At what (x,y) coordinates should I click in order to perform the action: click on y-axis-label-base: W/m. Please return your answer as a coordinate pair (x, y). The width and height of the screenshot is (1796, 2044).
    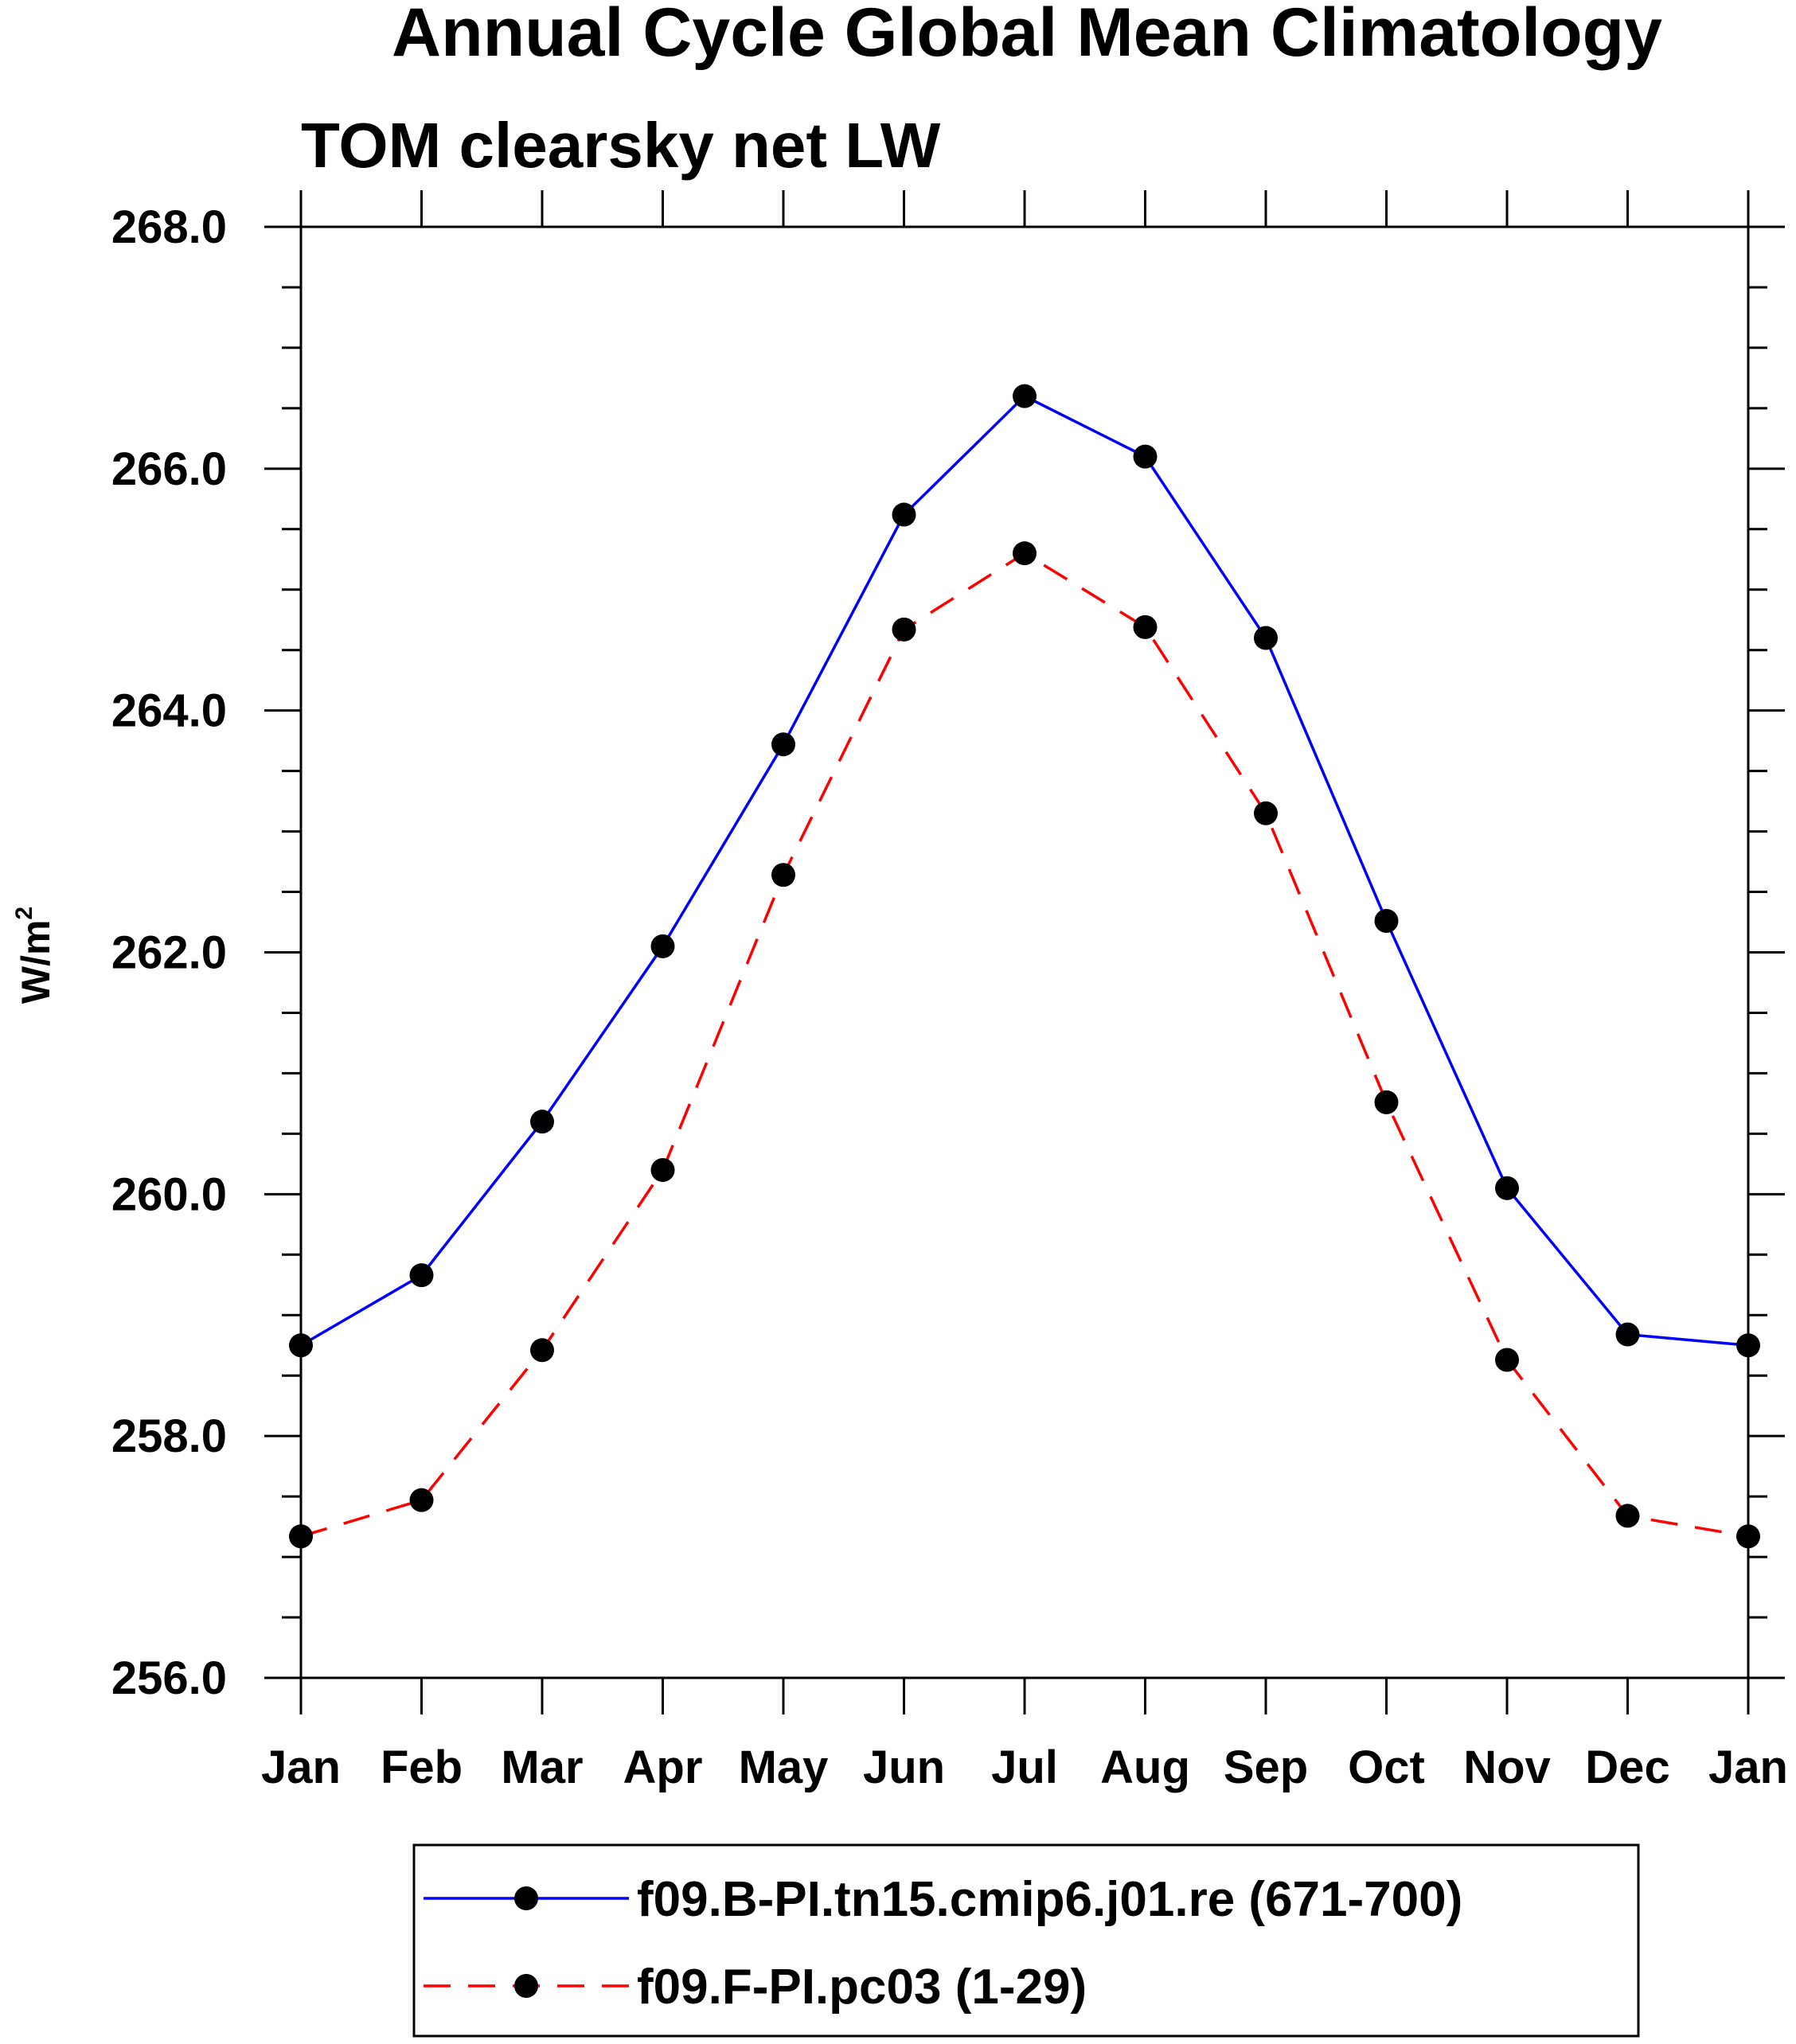
    Looking at the image, I should click on (36, 962).